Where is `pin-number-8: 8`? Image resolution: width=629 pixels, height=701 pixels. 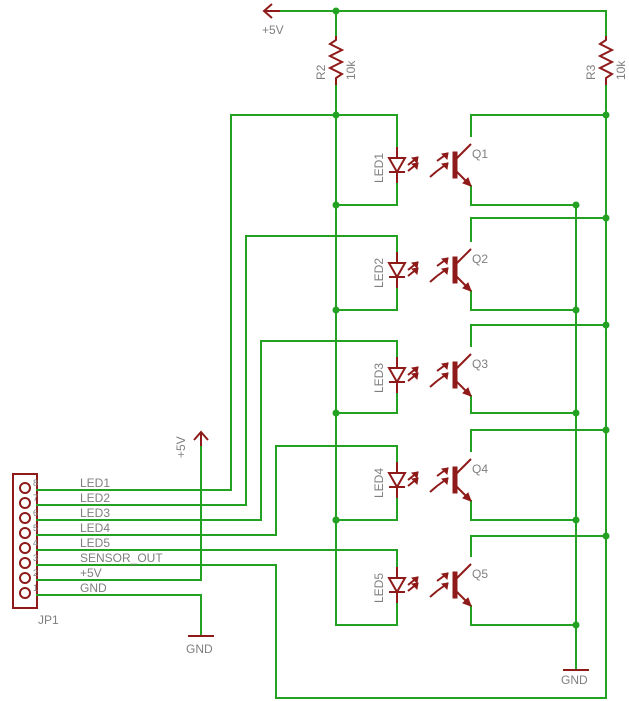 pin-number-8: 8 is located at coordinates (35, 483).